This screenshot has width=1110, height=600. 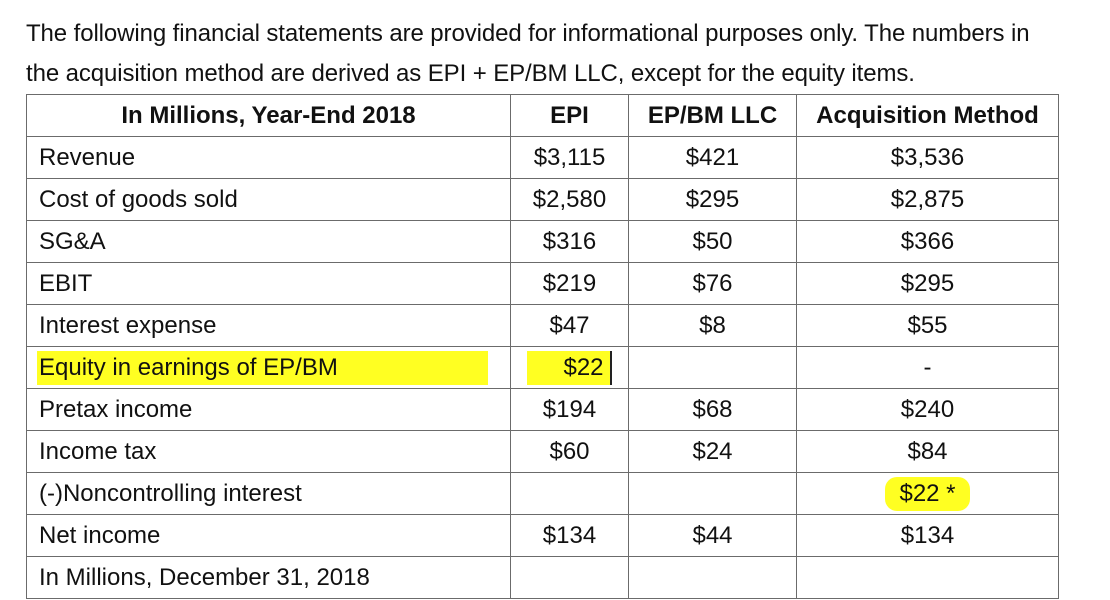 I want to click on epbm-value: $24, so click(x=712, y=451).